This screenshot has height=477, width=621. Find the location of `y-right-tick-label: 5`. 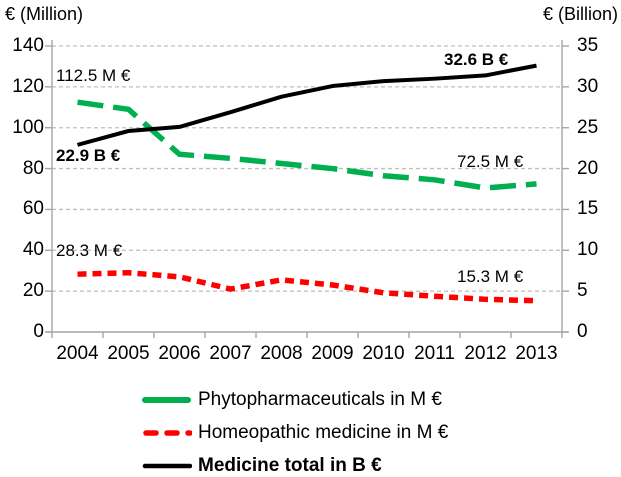

y-right-tick-label: 5 is located at coordinates (582, 291).